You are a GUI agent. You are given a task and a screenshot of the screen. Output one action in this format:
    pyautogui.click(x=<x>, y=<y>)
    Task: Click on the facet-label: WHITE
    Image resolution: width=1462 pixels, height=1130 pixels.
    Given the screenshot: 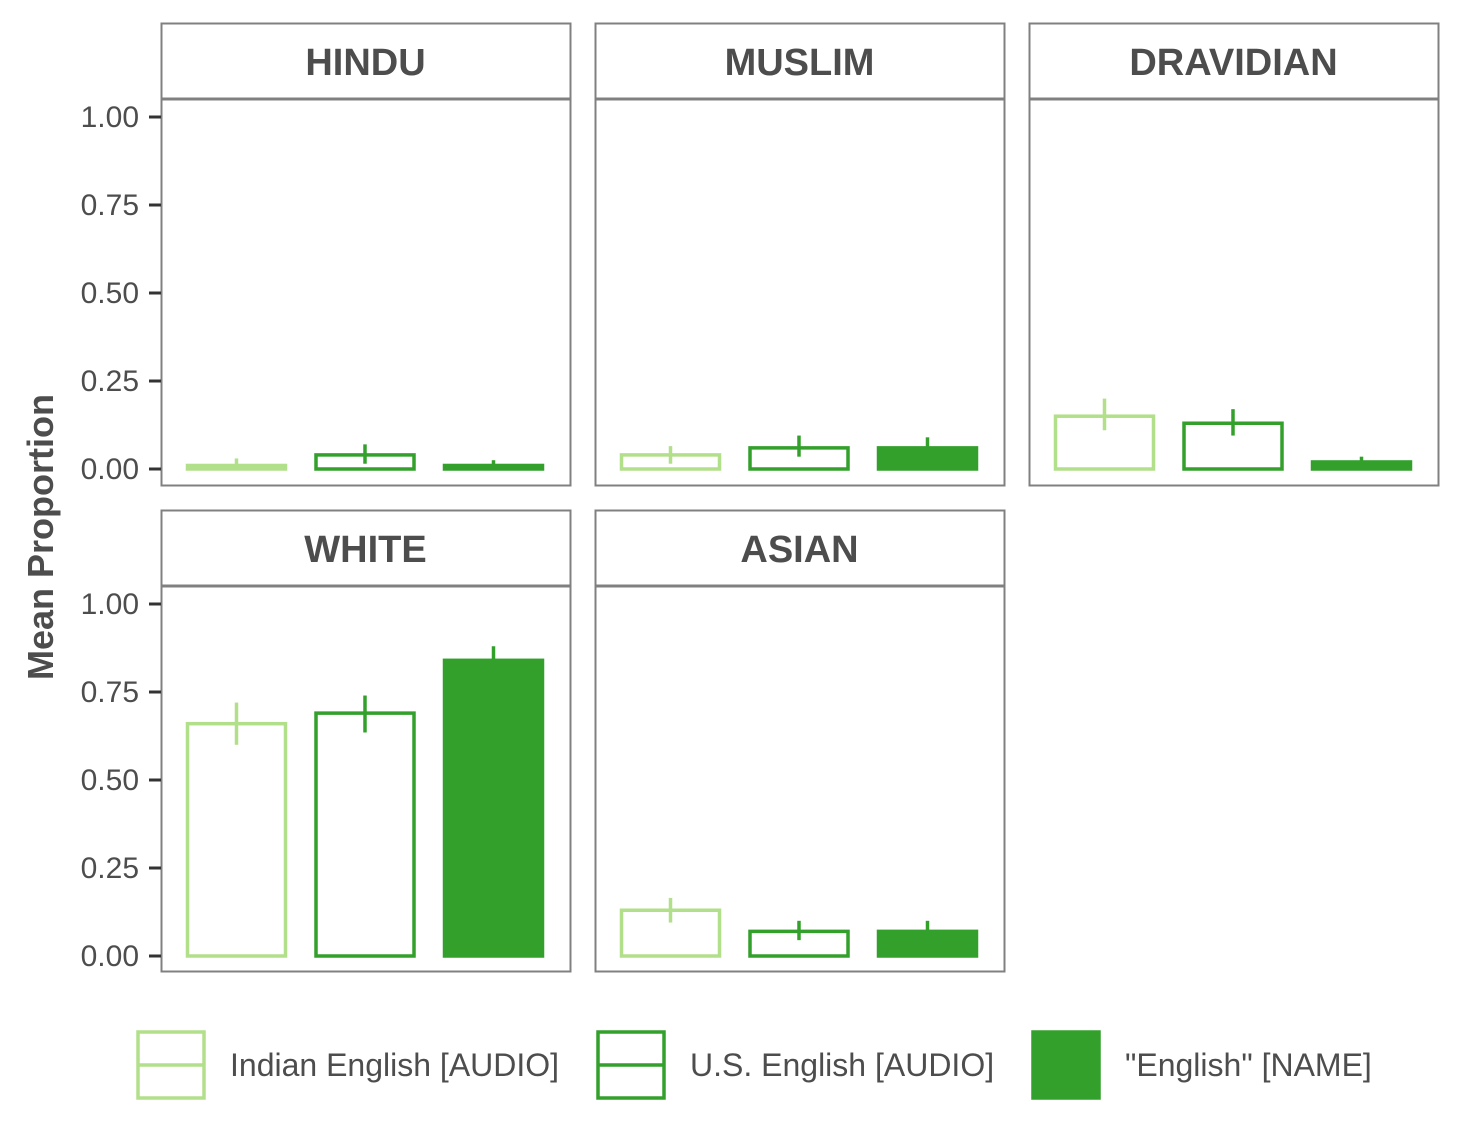 What is the action you would take?
    pyautogui.click(x=365, y=550)
    